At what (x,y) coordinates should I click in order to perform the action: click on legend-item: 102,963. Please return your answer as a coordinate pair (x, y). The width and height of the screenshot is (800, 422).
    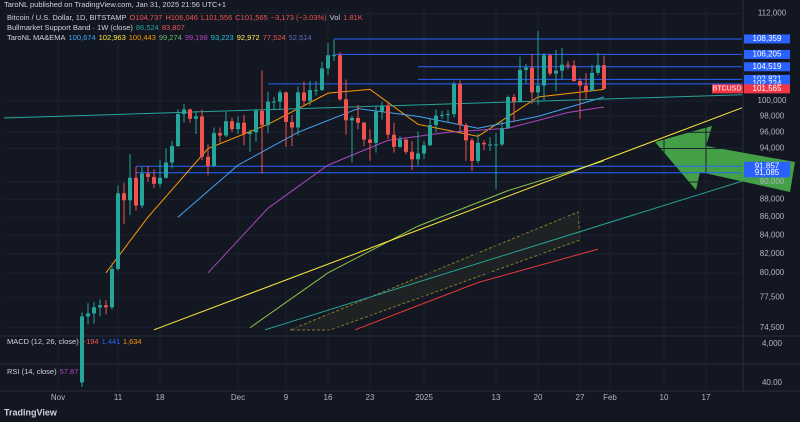
    Looking at the image, I should click on (112, 37).